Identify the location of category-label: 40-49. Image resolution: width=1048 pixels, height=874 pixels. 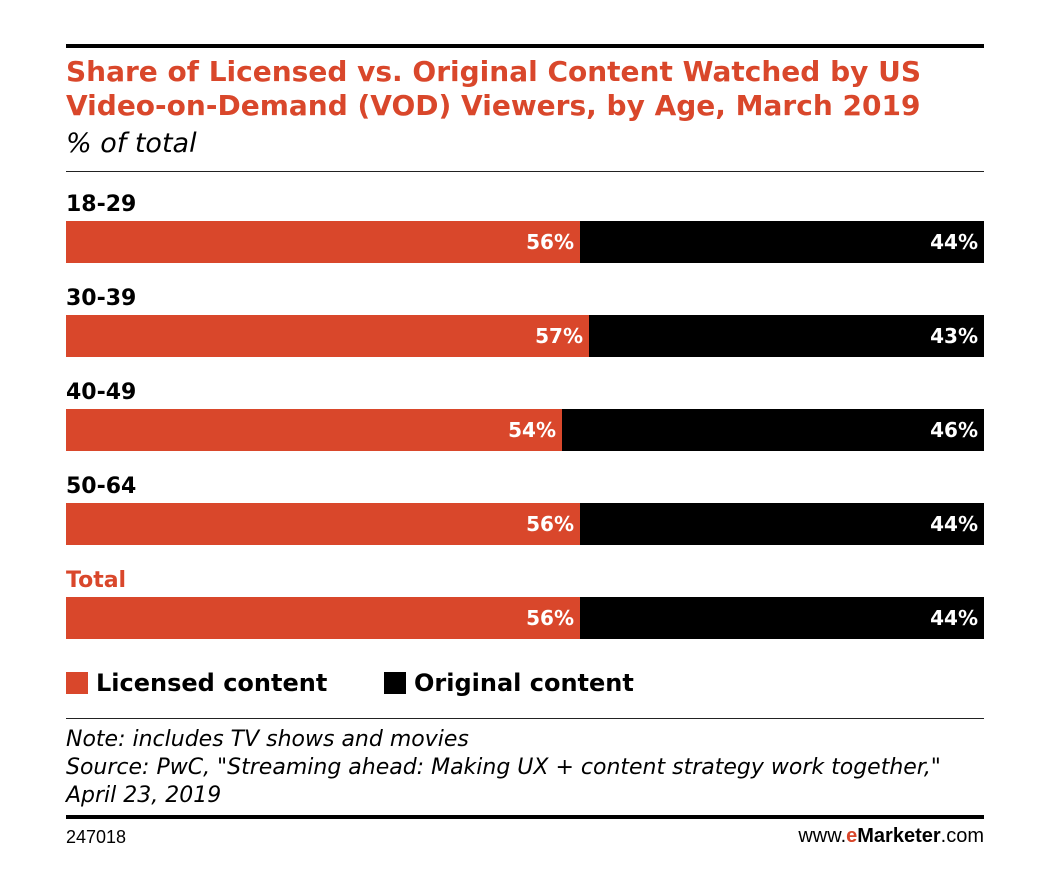
(101, 392).